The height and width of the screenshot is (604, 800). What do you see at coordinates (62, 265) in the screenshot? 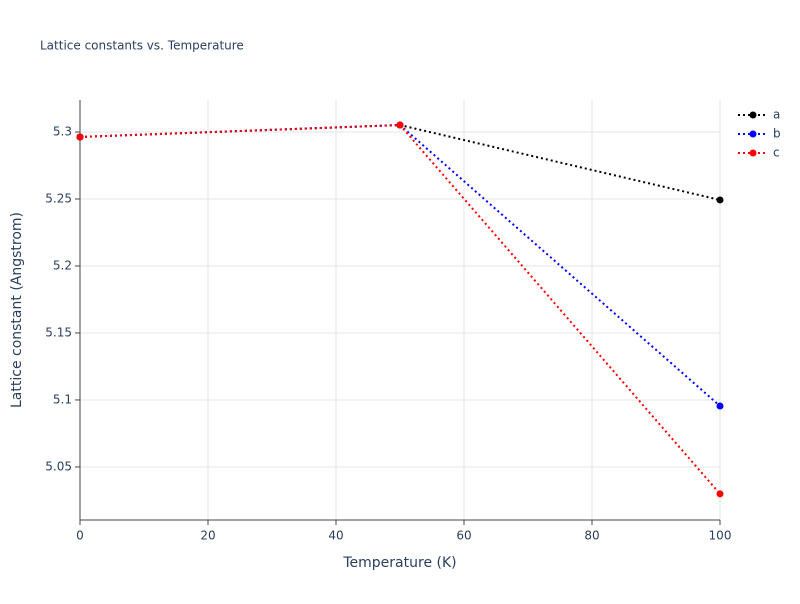
I see `y-tick-label: 5.2` at bounding box center [62, 265].